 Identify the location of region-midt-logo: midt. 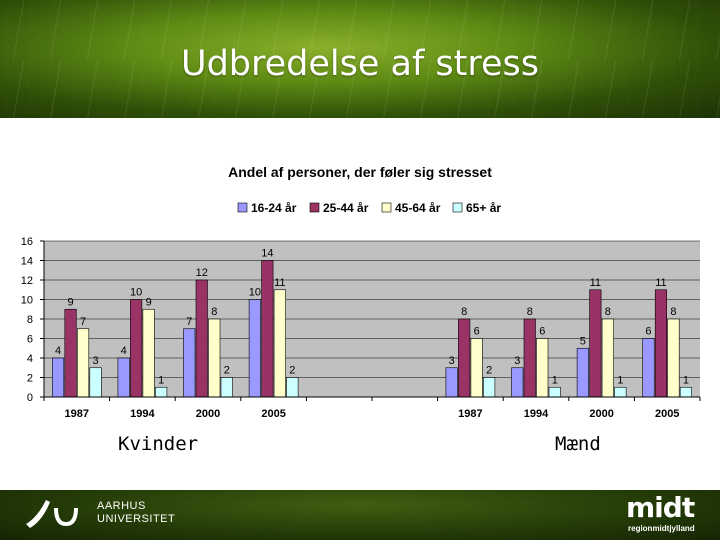
(660, 507).